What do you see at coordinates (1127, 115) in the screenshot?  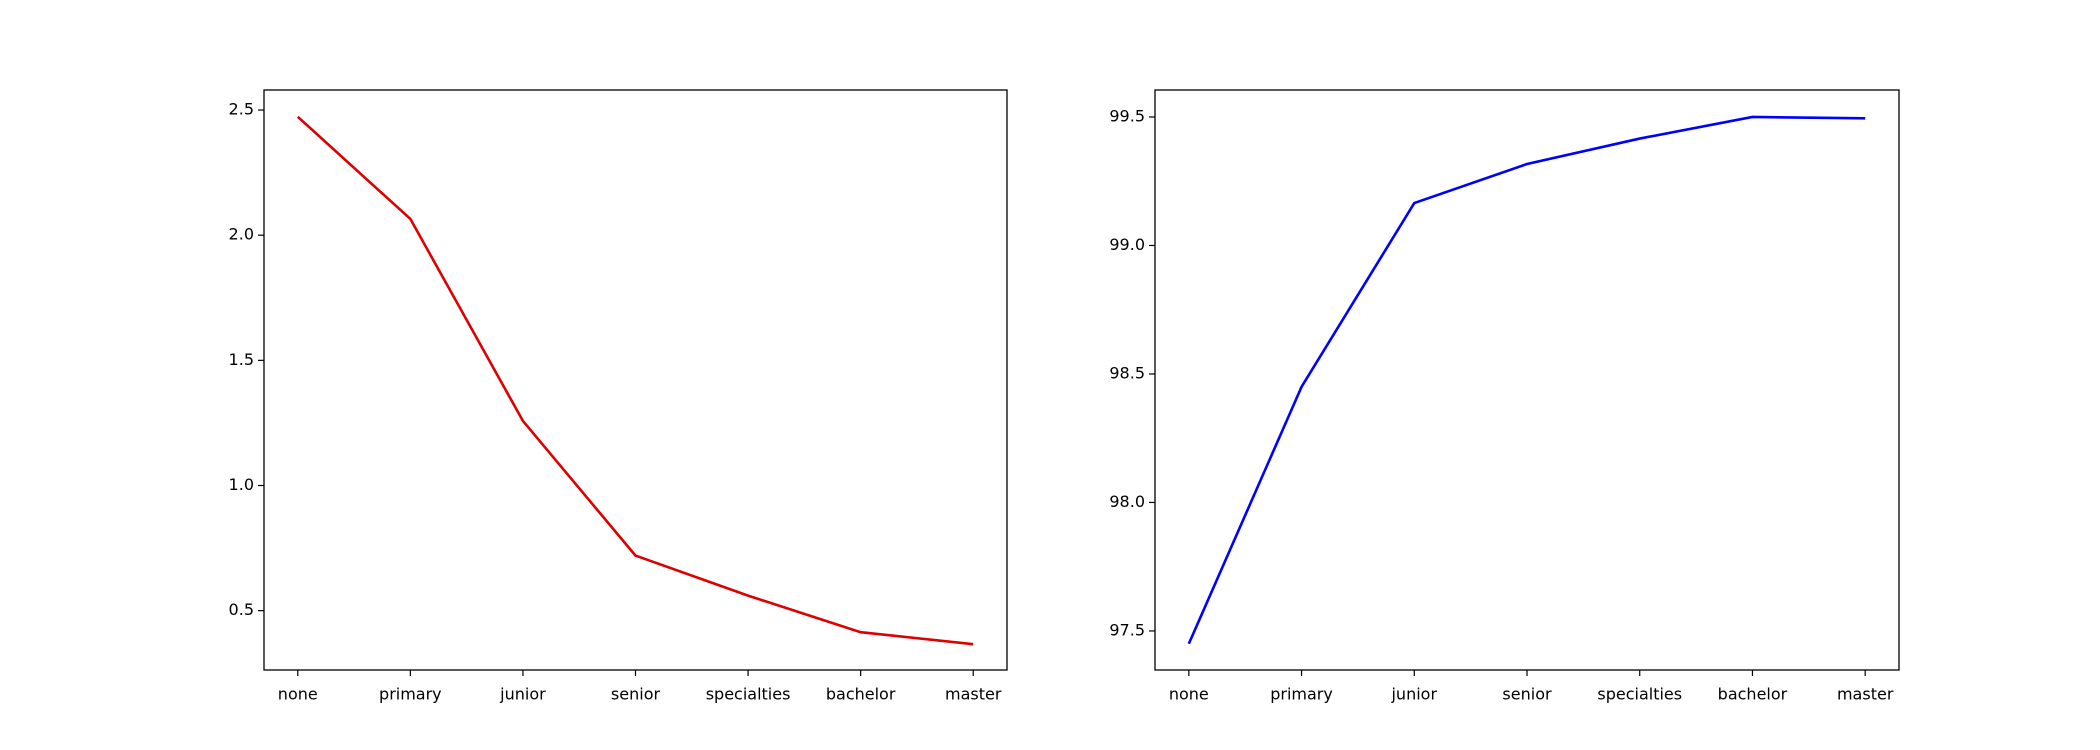 I see `y-tick-label: 99.5` at bounding box center [1127, 115].